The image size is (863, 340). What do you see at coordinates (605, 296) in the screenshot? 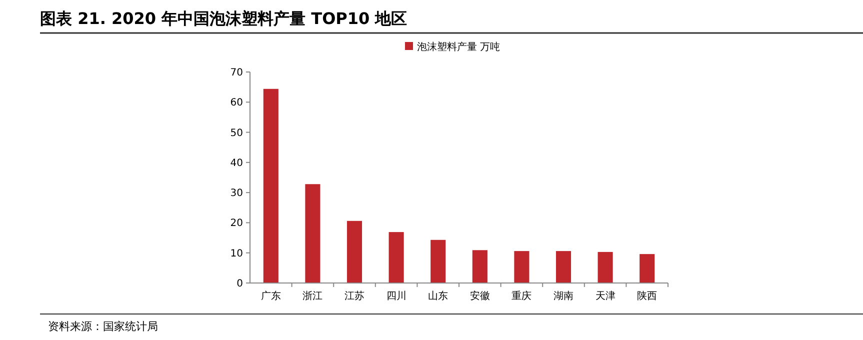
I see `x-tick-label: 天津` at bounding box center [605, 296].